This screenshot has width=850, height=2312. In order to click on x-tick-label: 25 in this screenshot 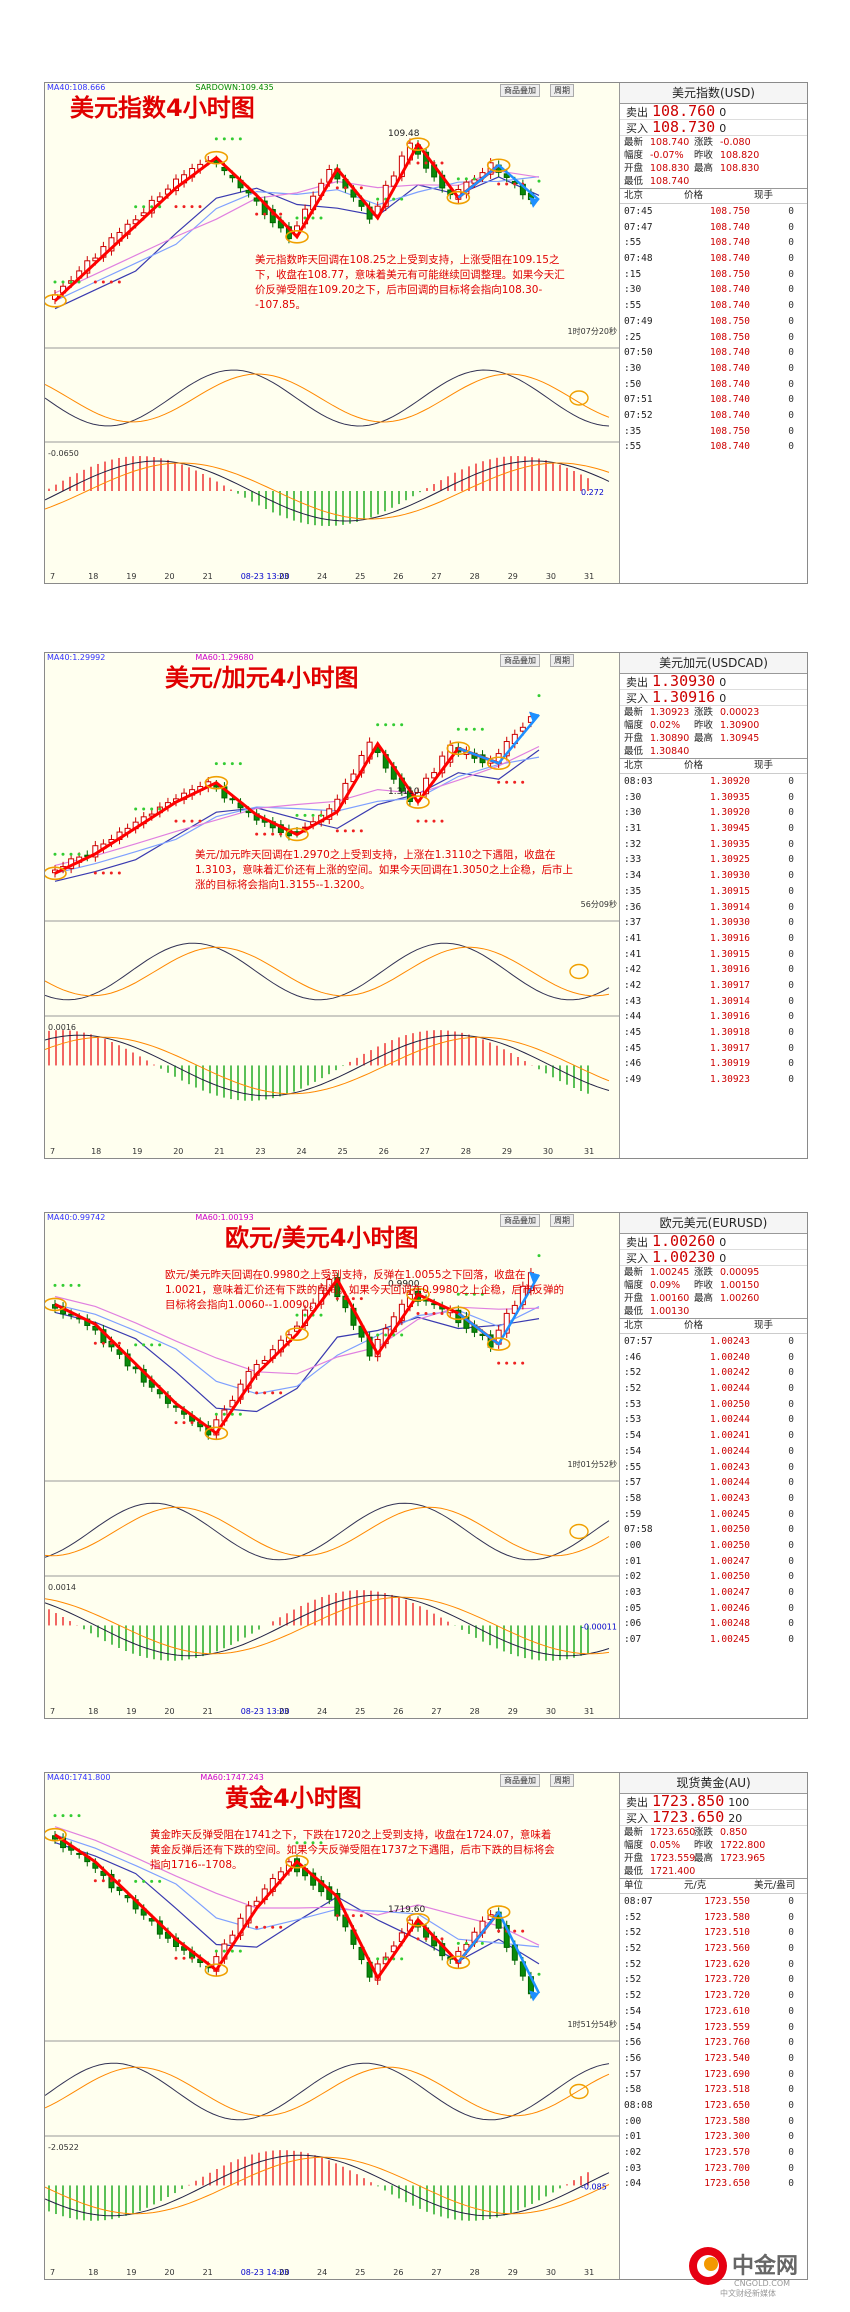, I will do `click(360, 2272)`.